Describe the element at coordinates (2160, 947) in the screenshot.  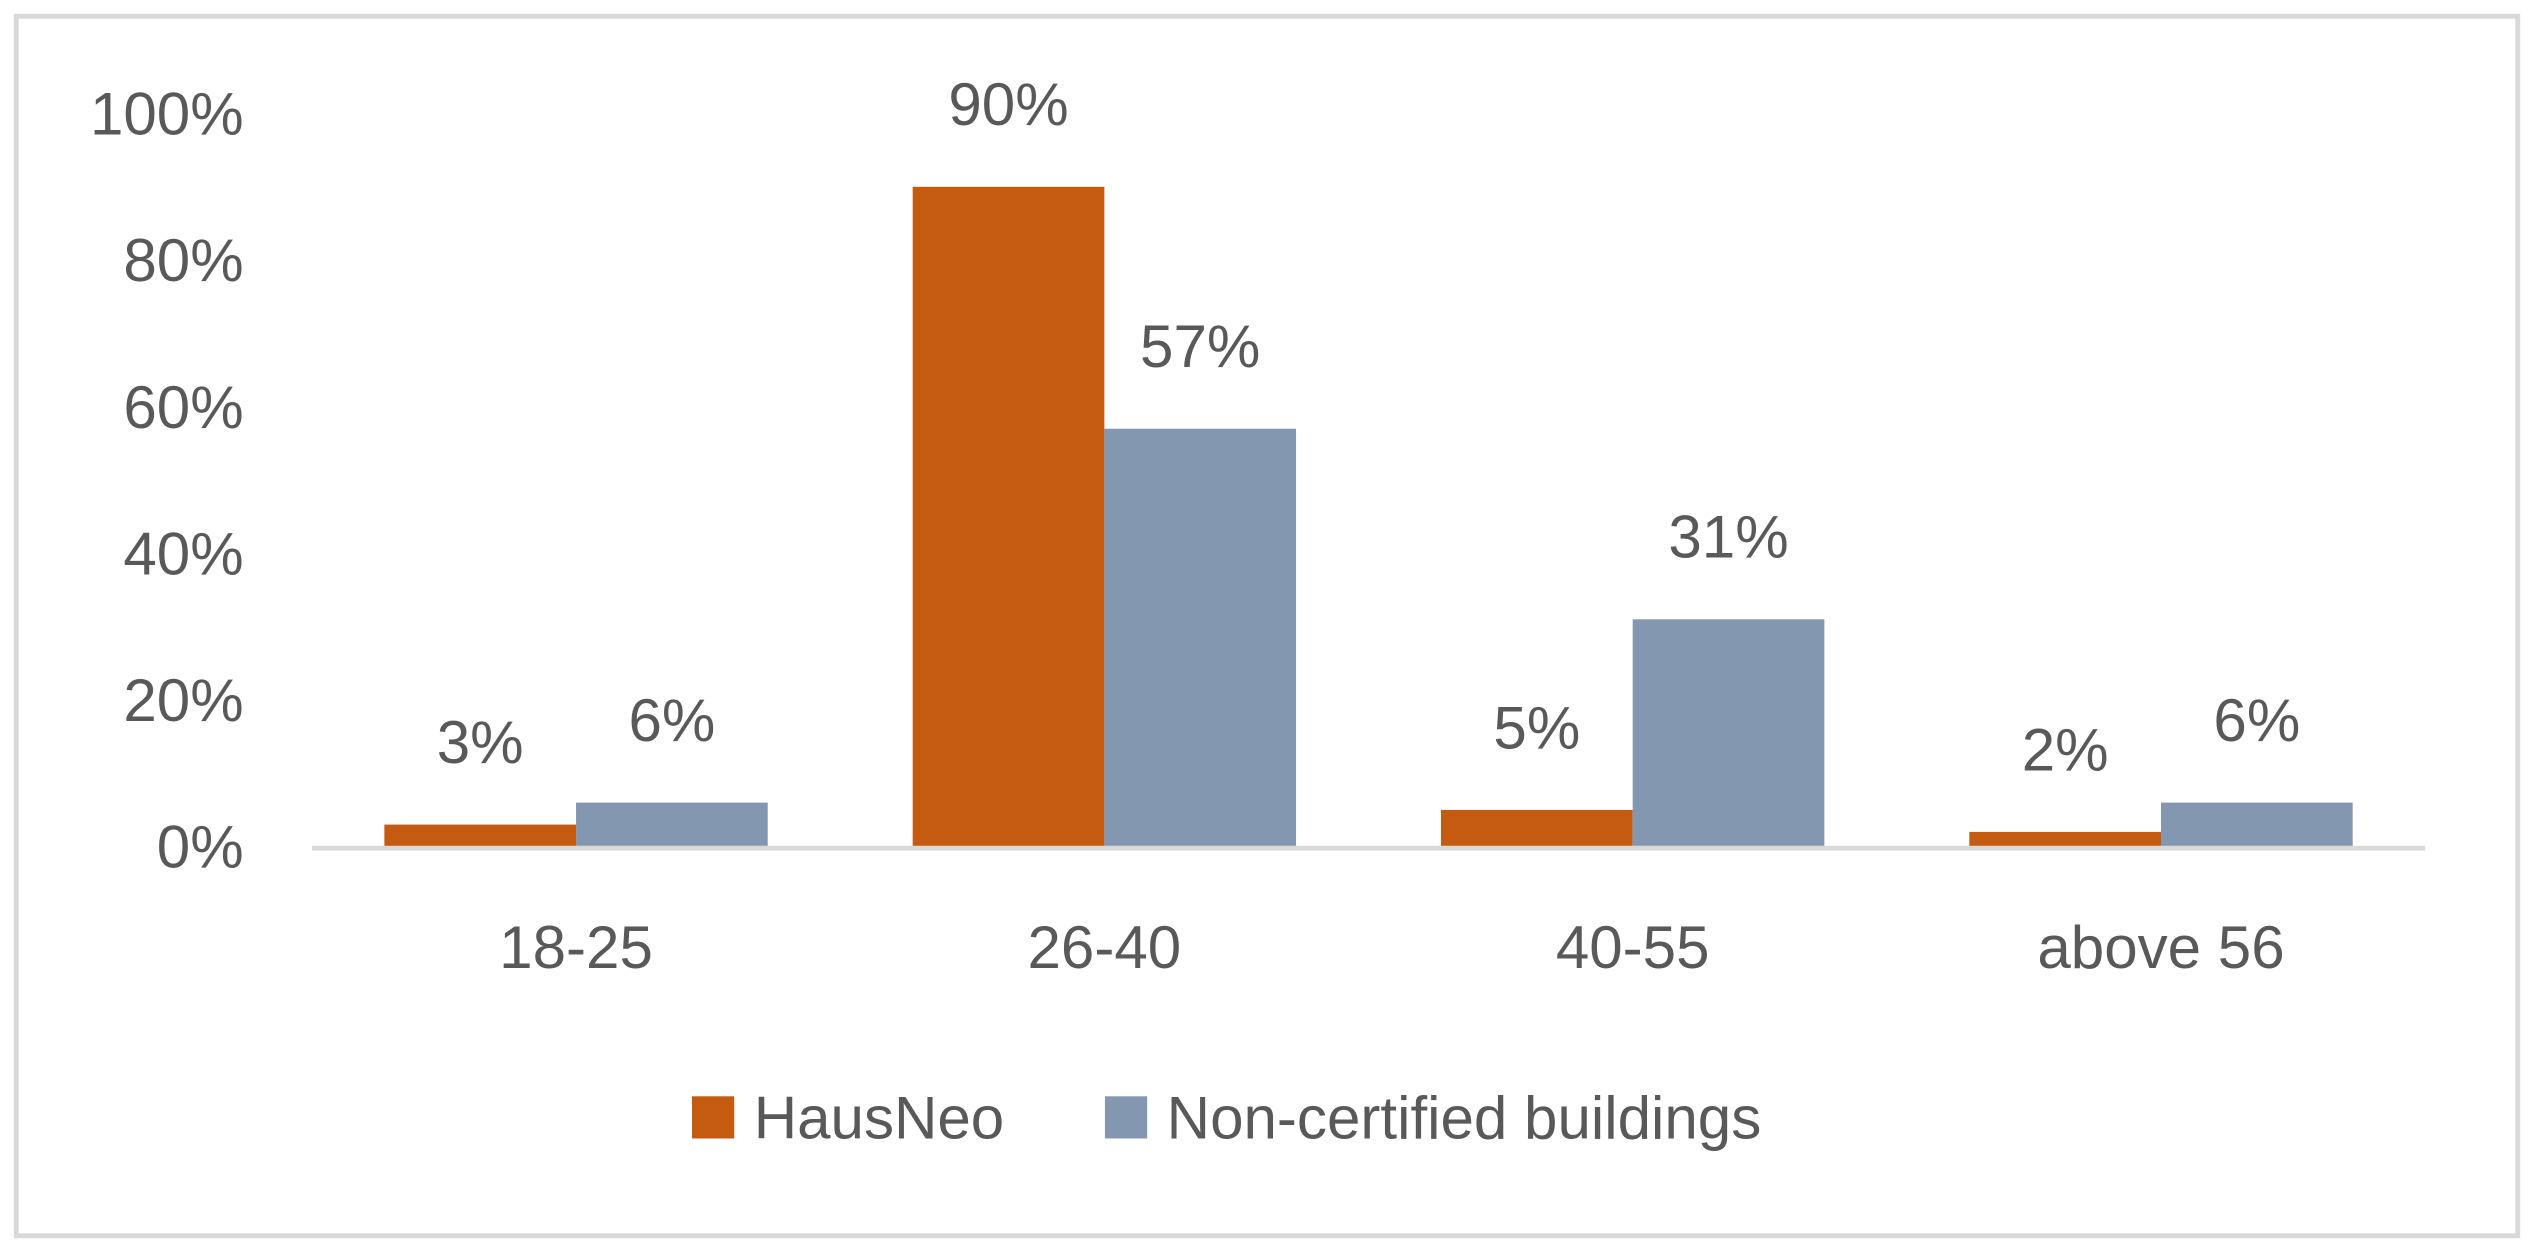
I see `x-tick-label: above 56` at that location.